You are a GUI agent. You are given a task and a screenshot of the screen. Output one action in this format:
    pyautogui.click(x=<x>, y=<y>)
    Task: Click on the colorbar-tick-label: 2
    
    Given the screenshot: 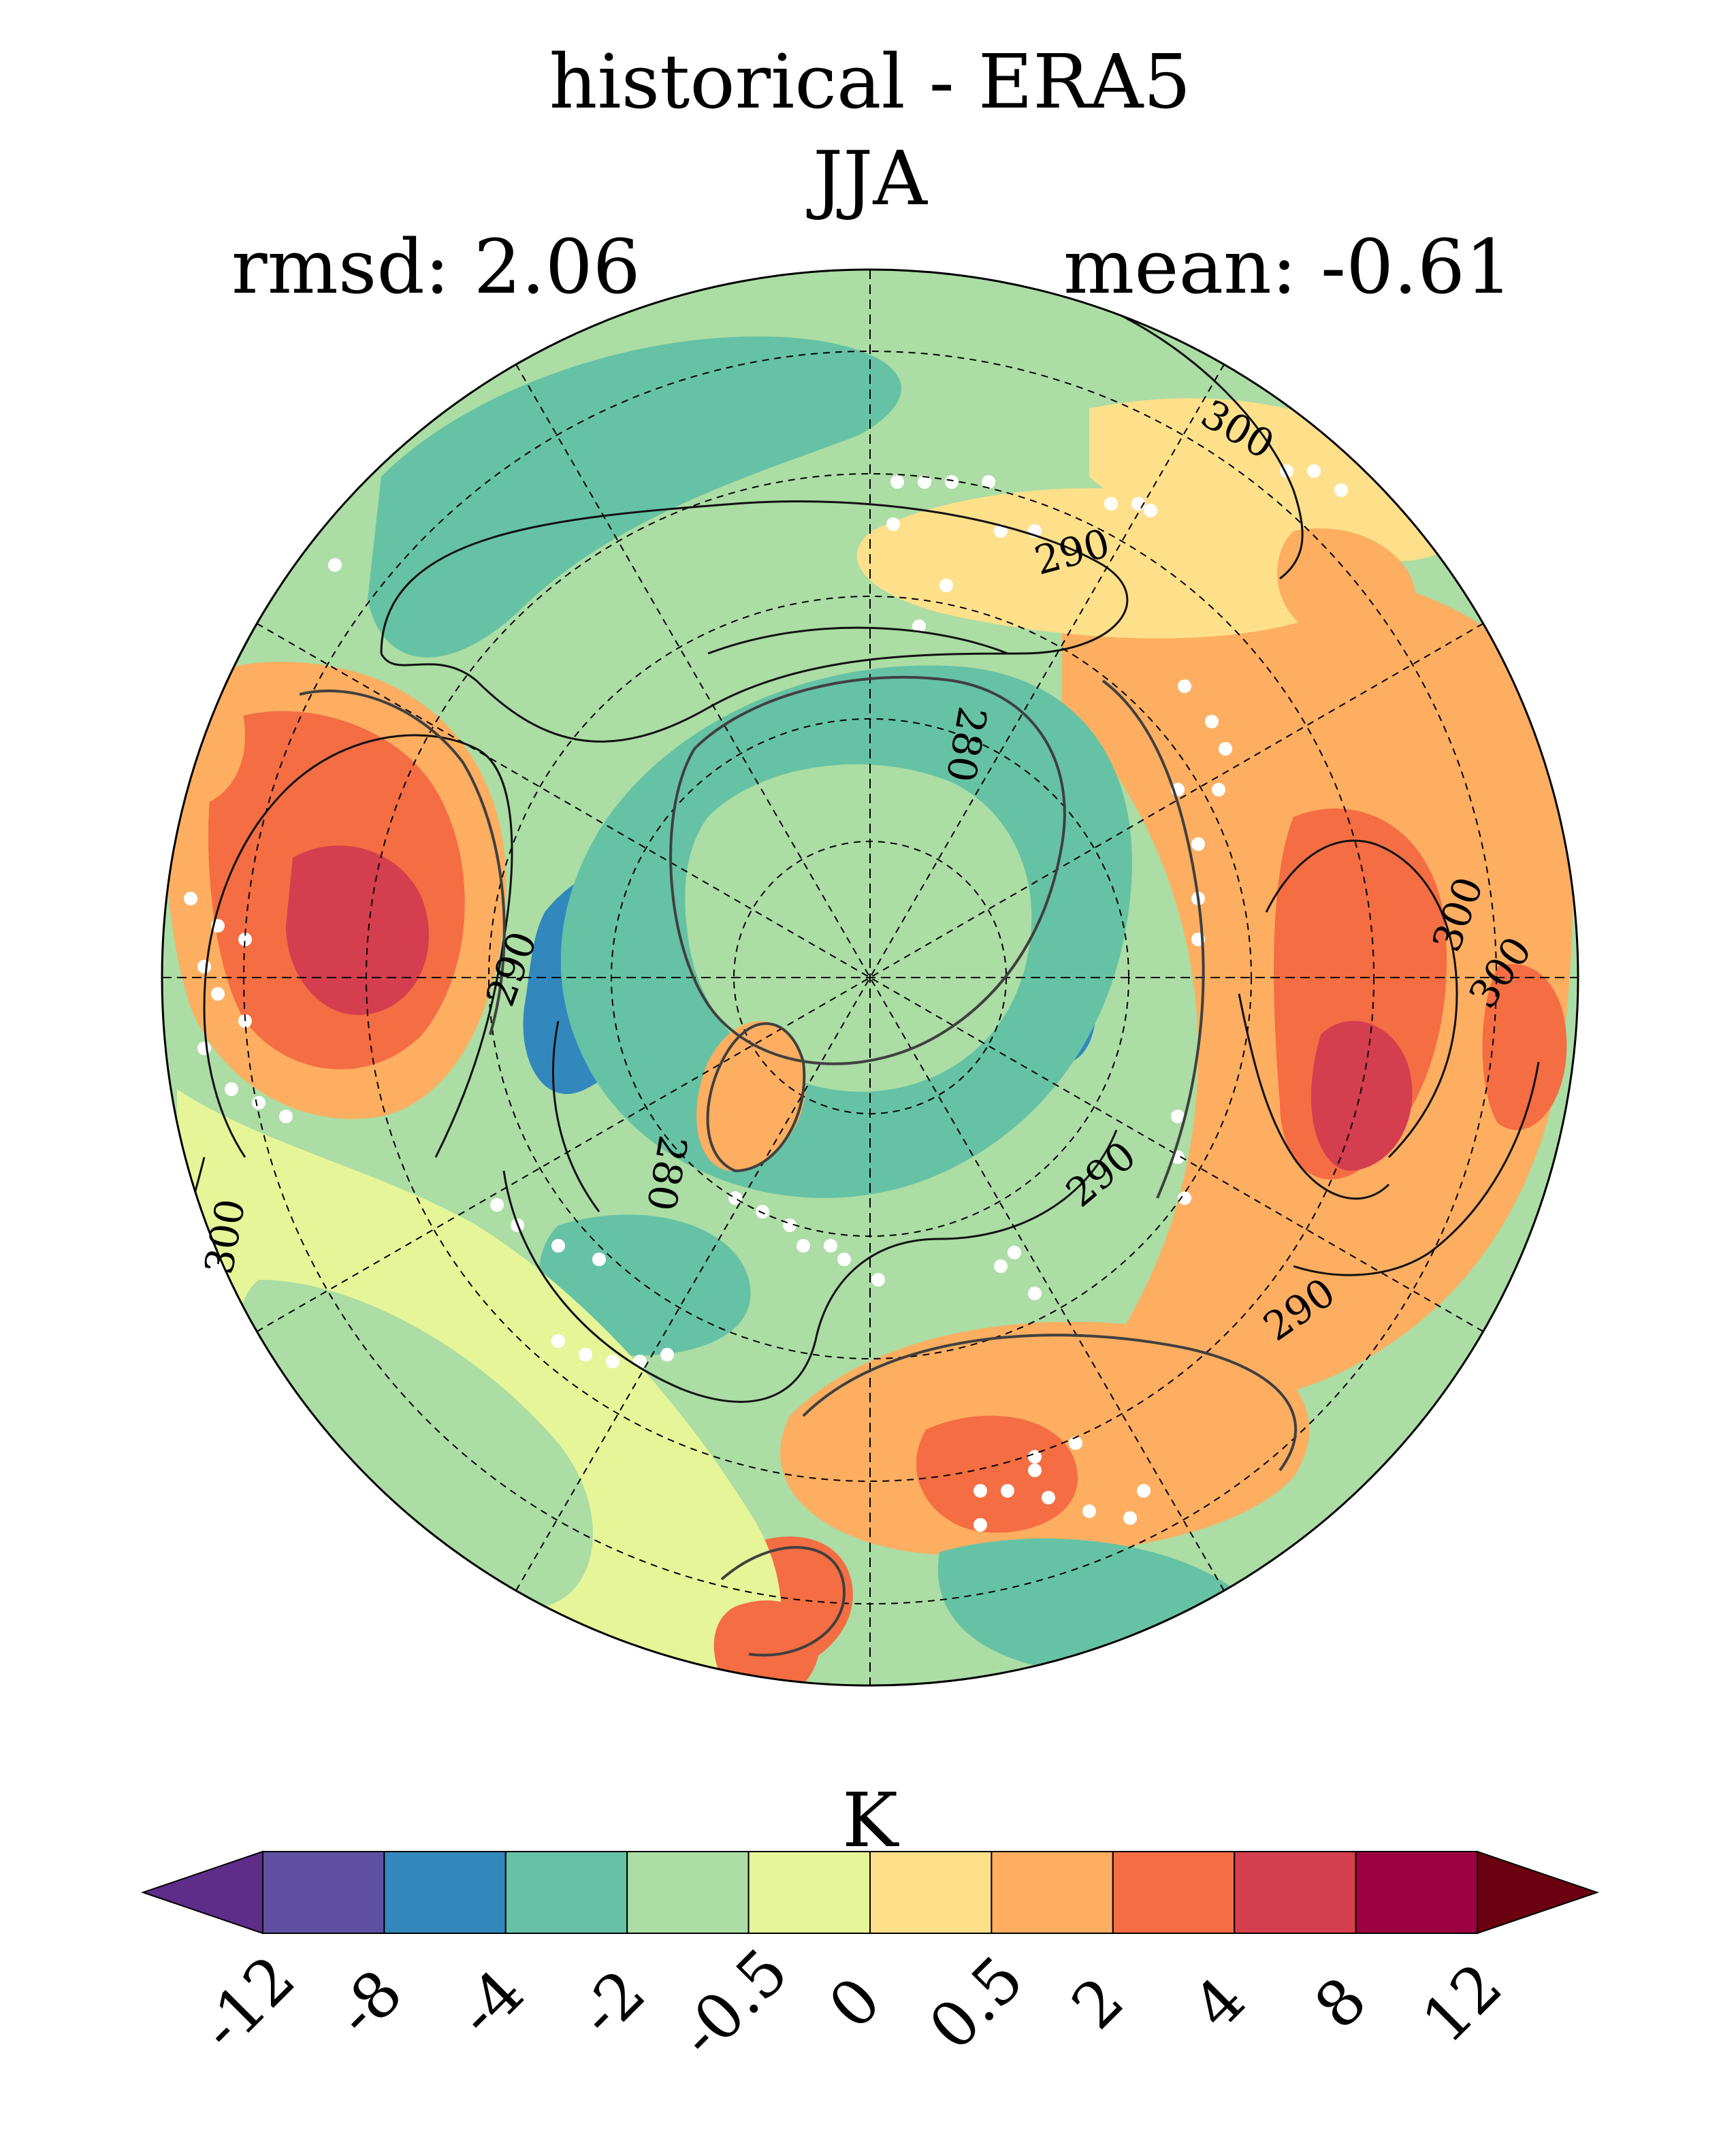 What is the action you would take?
    pyautogui.click(x=1098, y=2003)
    